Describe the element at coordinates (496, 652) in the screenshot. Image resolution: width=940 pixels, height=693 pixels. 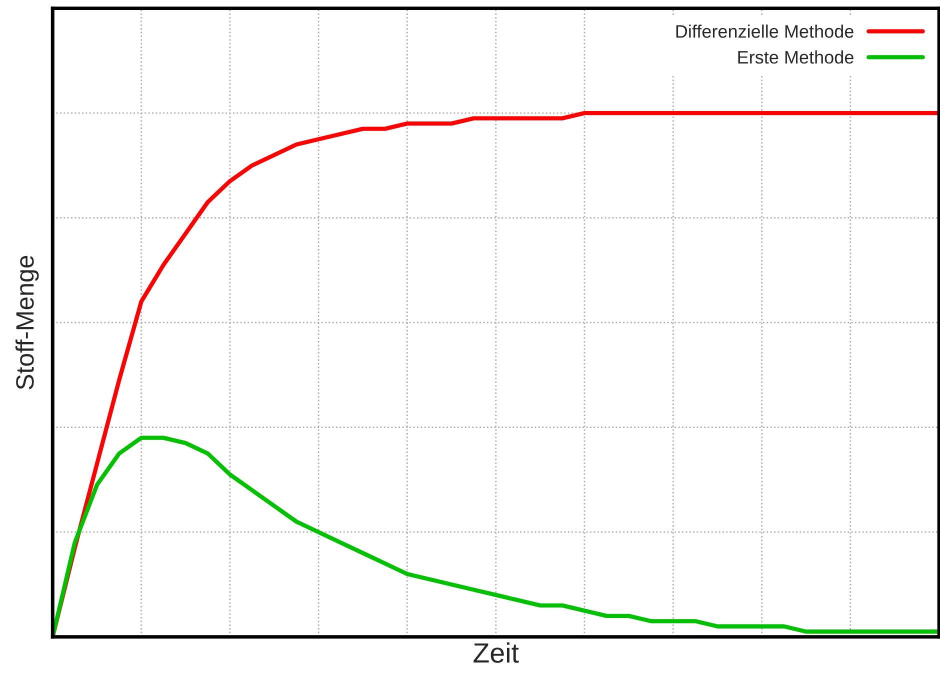
I see `x-axis-title: Zeit` at that location.